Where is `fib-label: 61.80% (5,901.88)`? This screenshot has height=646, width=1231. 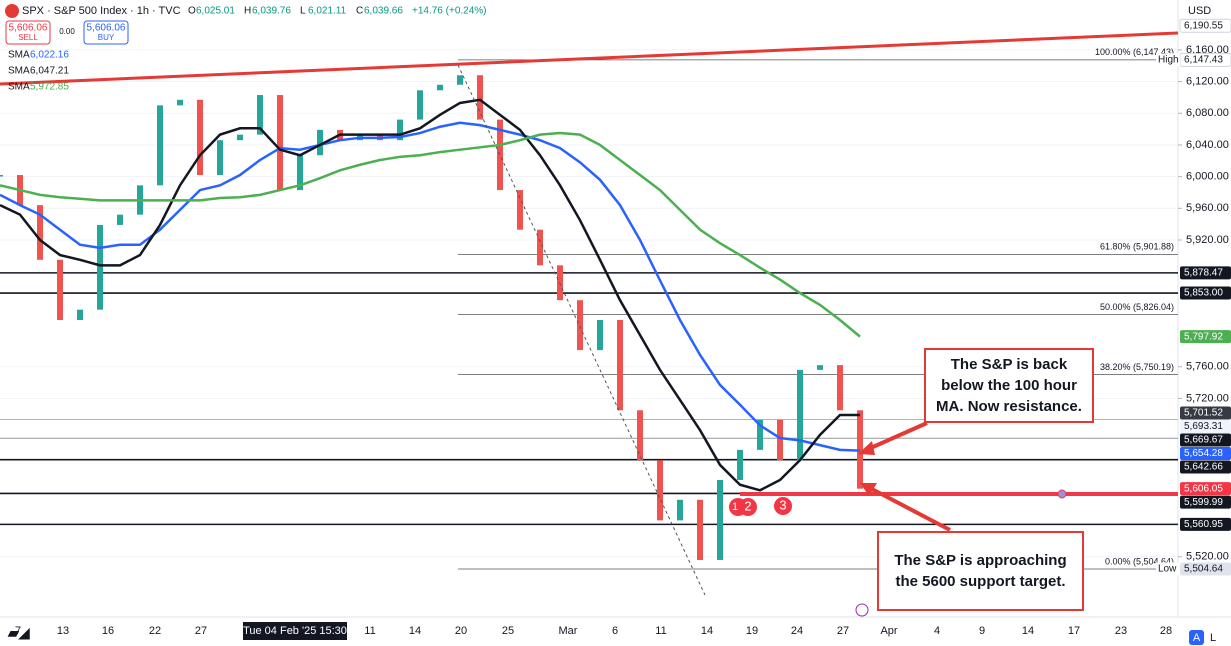
fib-label: 61.80% (5,901.88) is located at coordinates (1137, 247).